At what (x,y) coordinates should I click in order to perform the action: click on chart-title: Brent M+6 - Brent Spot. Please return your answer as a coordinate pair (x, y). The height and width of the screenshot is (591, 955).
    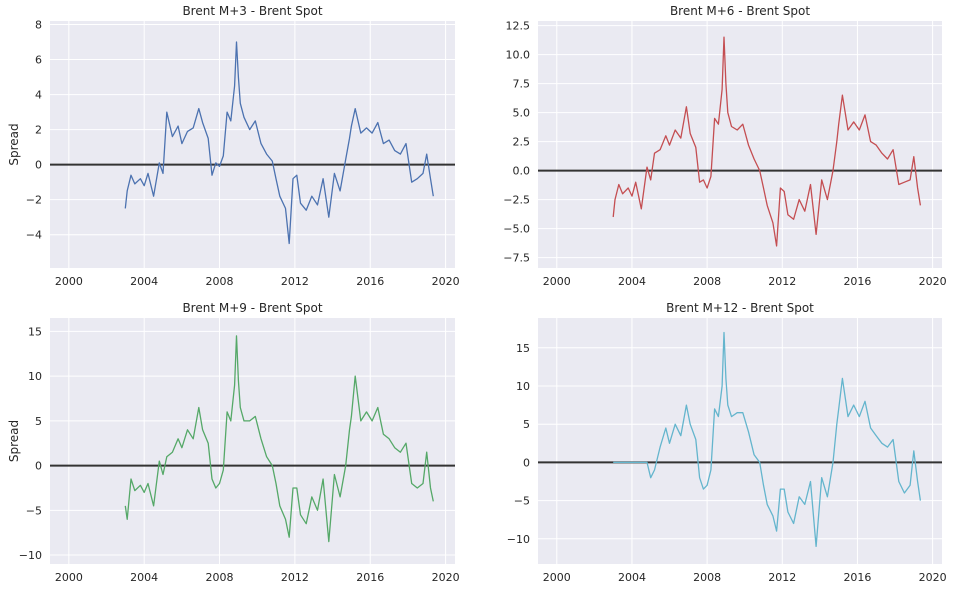
    Looking at the image, I should click on (740, 11).